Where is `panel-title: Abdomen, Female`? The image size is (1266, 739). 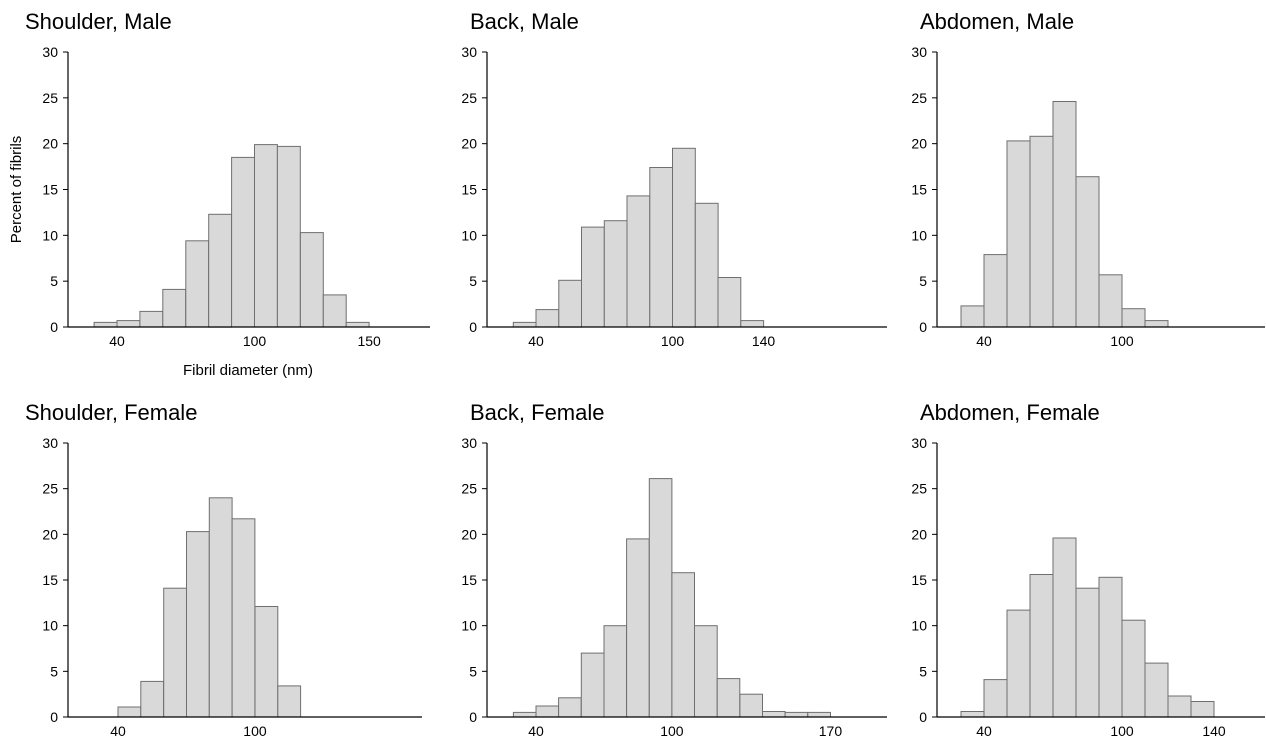
panel-title: Abdomen, Female is located at coordinates (1010, 412).